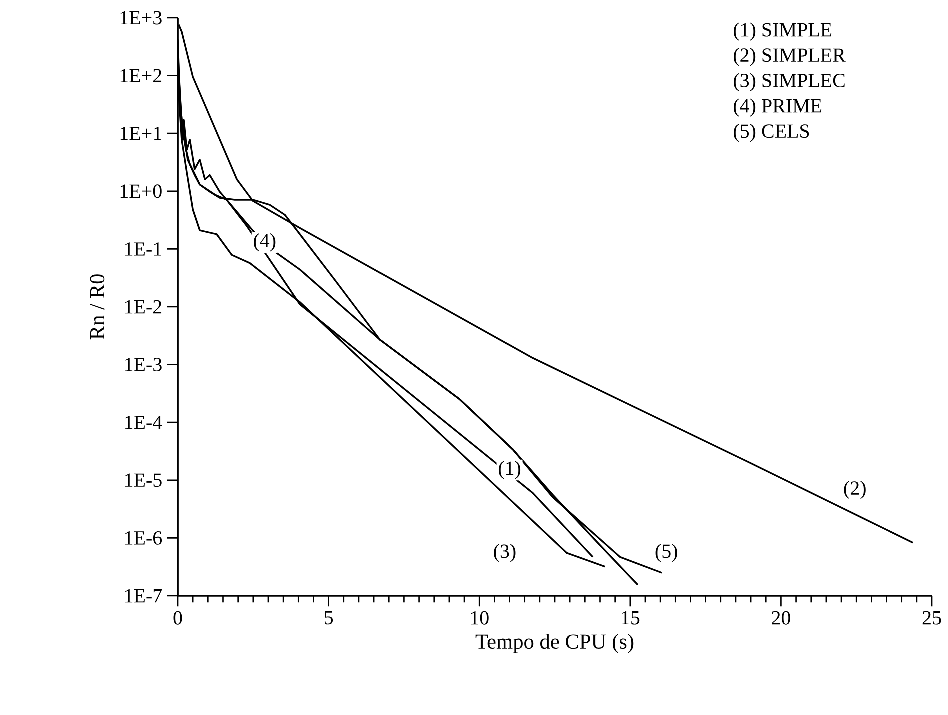 This screenshot has width=948, height=715. I want to click on annotation: (4) PRIME, so click(778, 107).